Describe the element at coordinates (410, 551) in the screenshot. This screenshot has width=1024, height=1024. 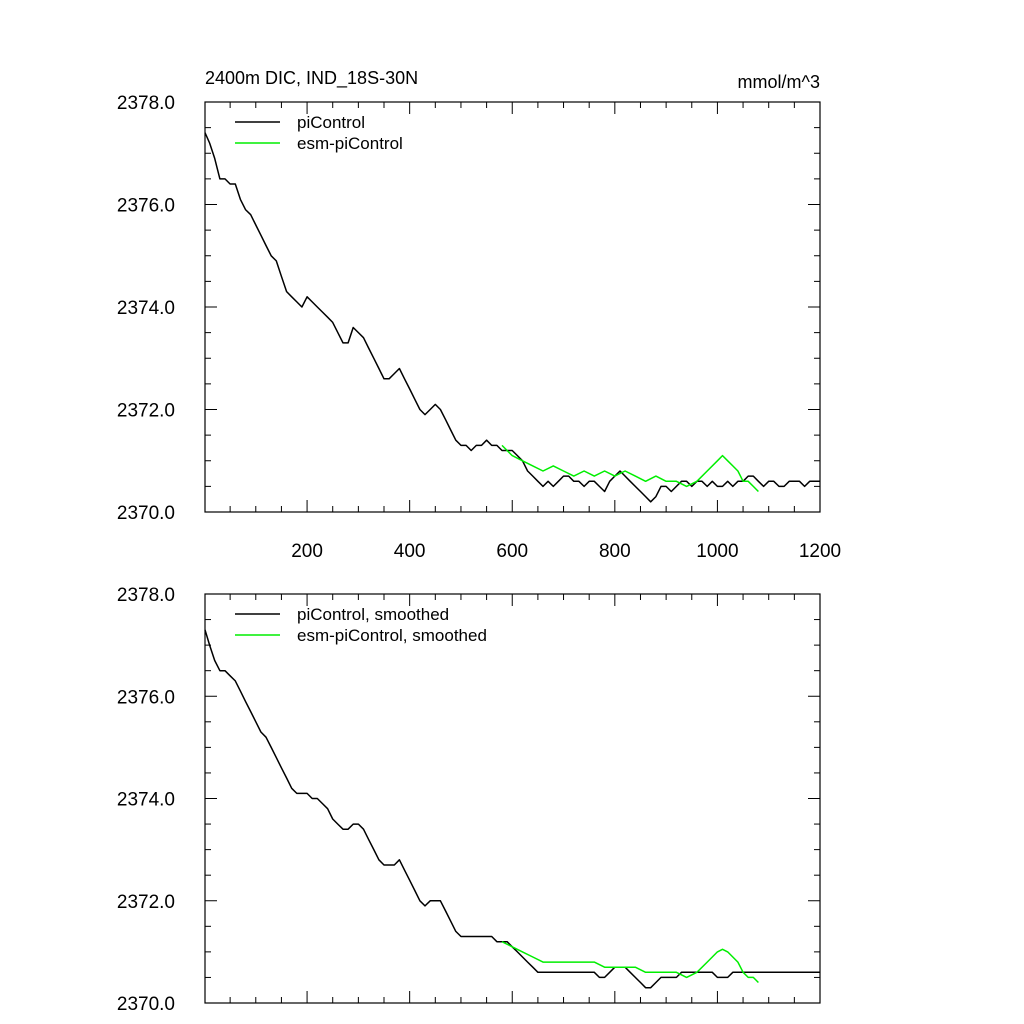
I see `x-tick-label: 400` at that location.